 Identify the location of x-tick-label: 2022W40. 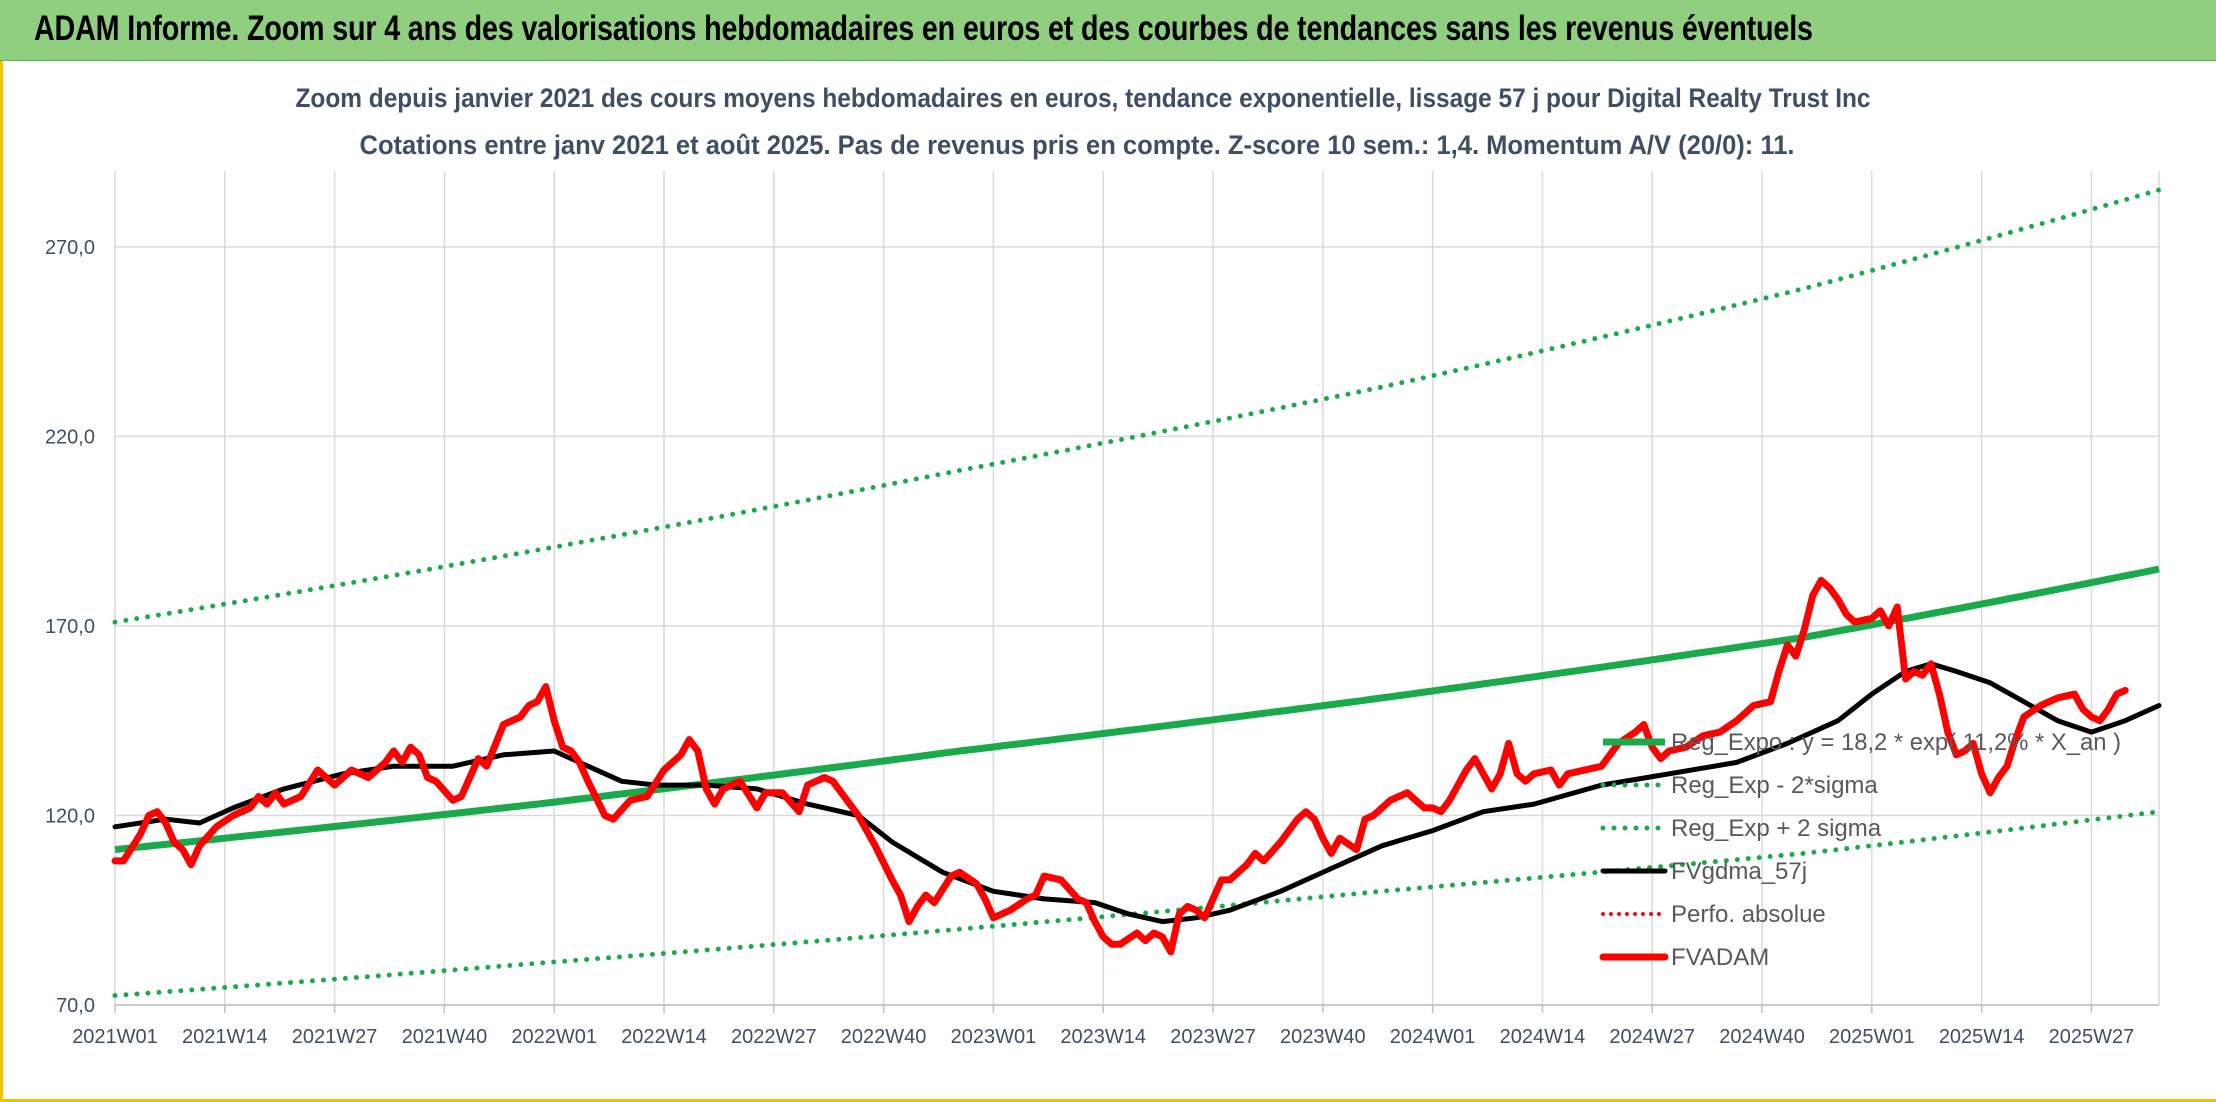
(884, 1037).